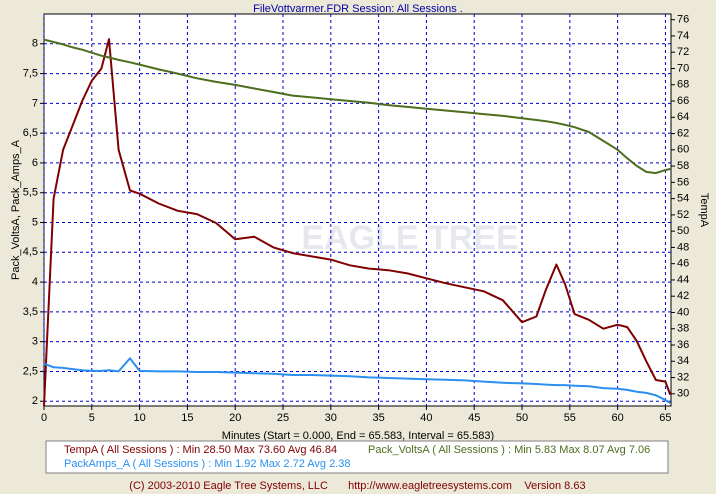  I want to click on legend-label: Pack_VoltsA ( All Sessions ), so click(436, 450).